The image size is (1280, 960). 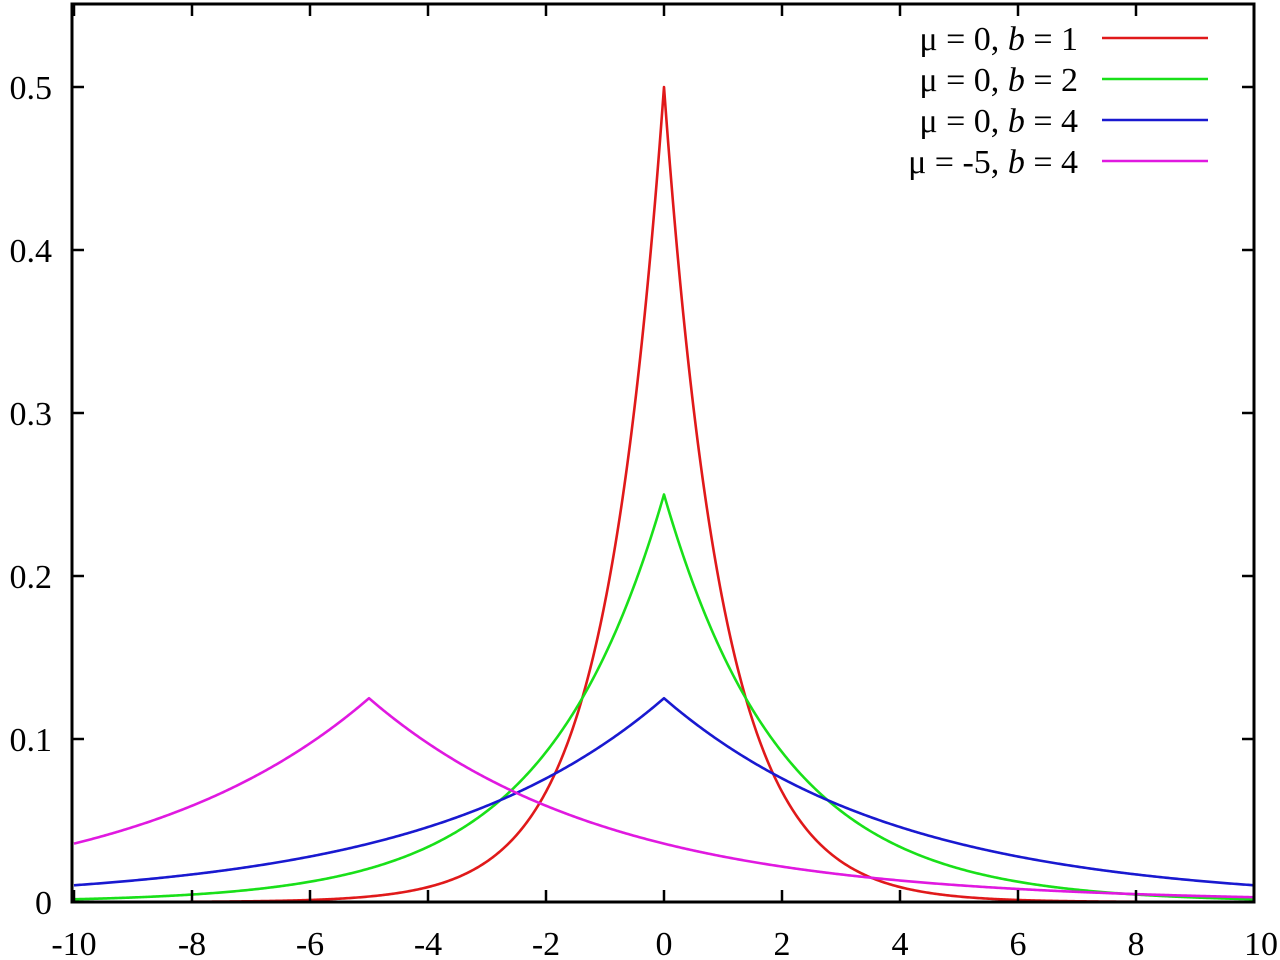 What do you see at coordinates (43, 903) in the screenshot?
I see `y-tick-label: 0` at bounding box center [43, 903].